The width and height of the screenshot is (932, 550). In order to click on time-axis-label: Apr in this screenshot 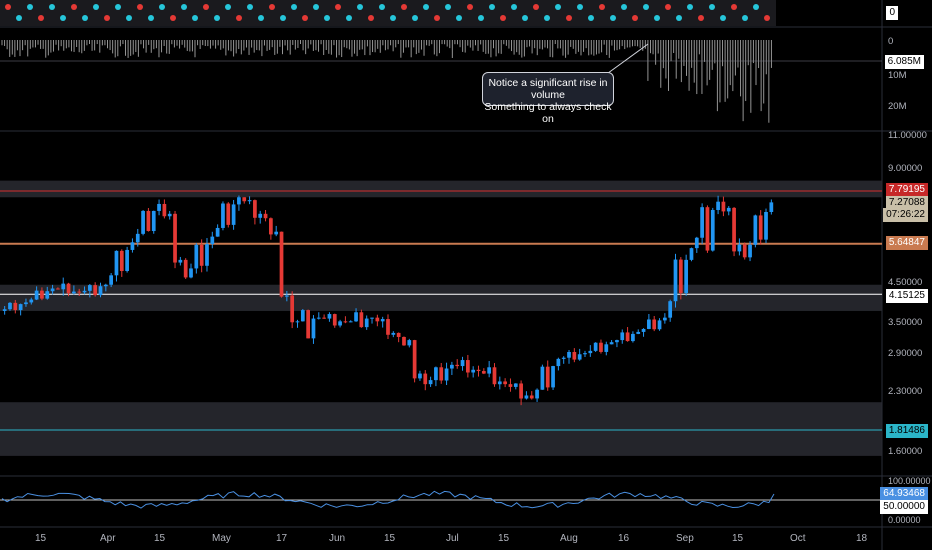, I will do `click(108, 538)`.